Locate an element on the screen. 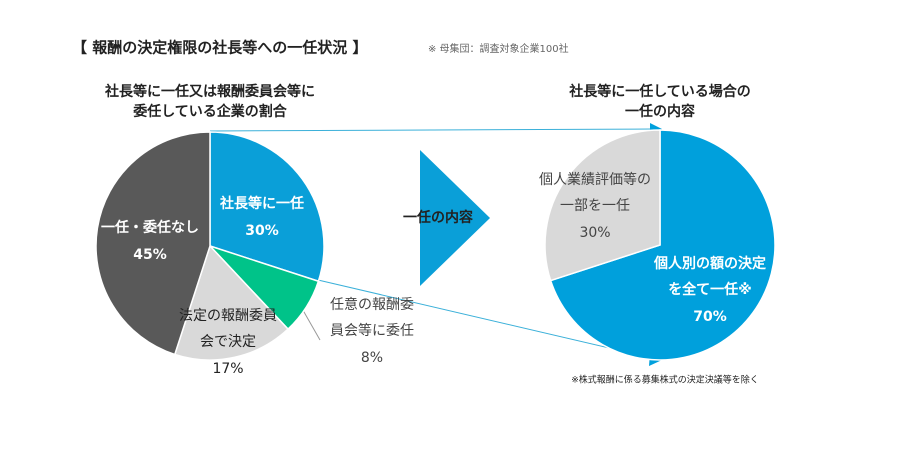  slice-label: 任意の報酬委 is located at coordinates (372, 304).